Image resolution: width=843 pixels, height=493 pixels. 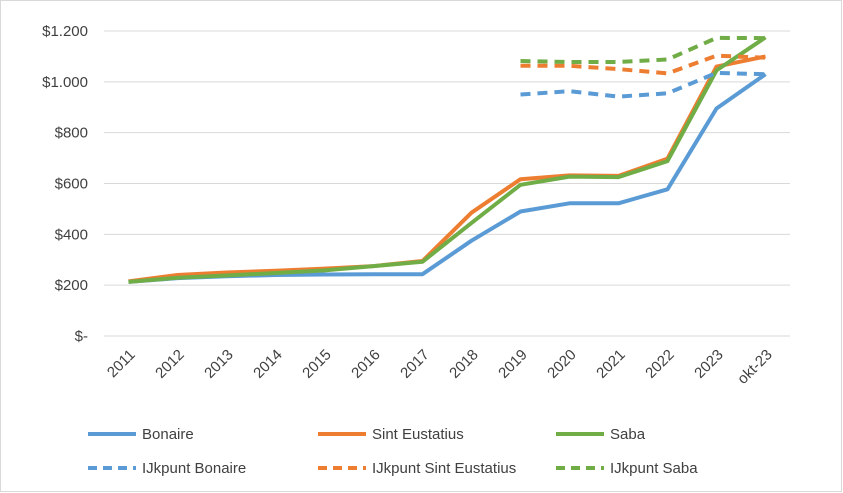 I want to click on legend-label: IJkpunt Bonaire, so click(x=194, y=468).